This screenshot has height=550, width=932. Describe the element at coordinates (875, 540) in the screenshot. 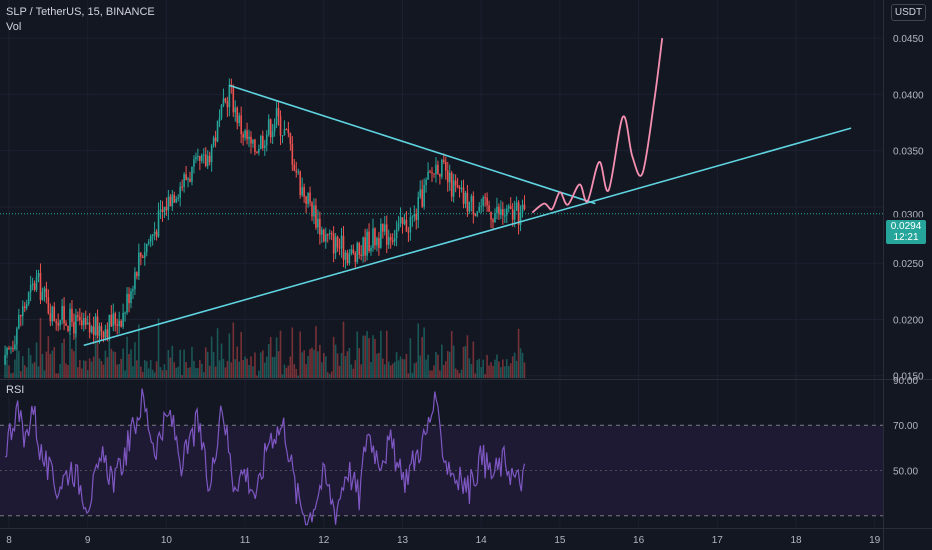

I see `time-tick-label: 19` at that location.